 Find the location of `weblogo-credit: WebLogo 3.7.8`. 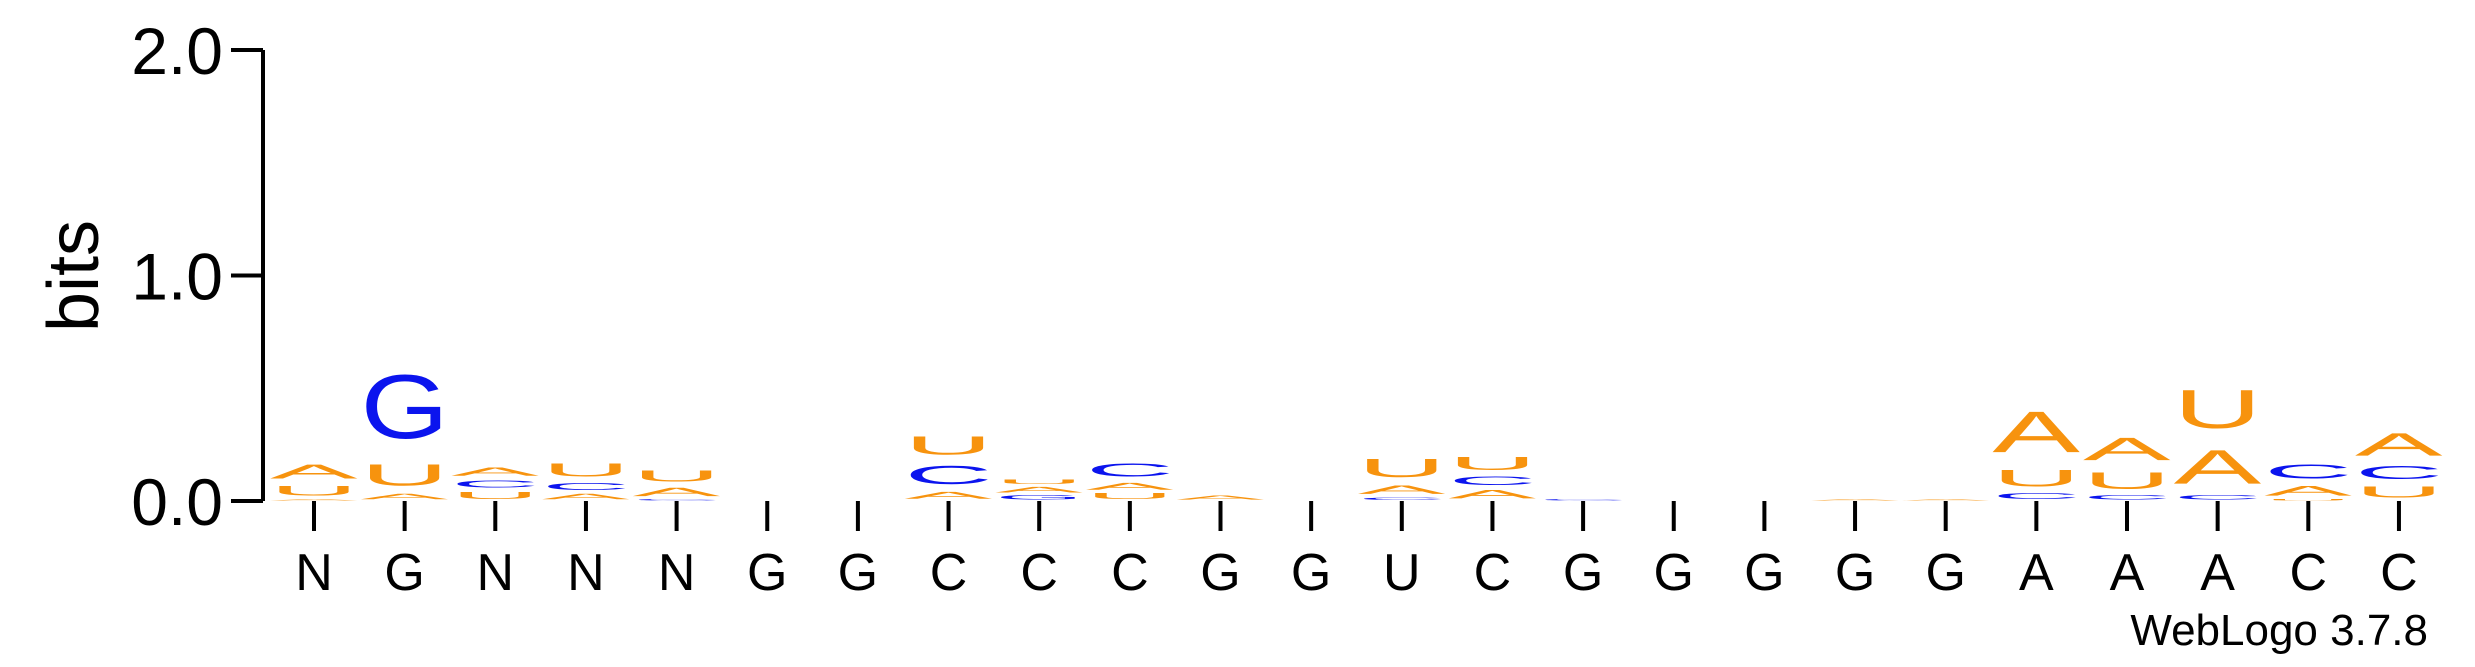

weblogo-credit: WebLogo 3.7.8 is located at coordinates (2279, 630).